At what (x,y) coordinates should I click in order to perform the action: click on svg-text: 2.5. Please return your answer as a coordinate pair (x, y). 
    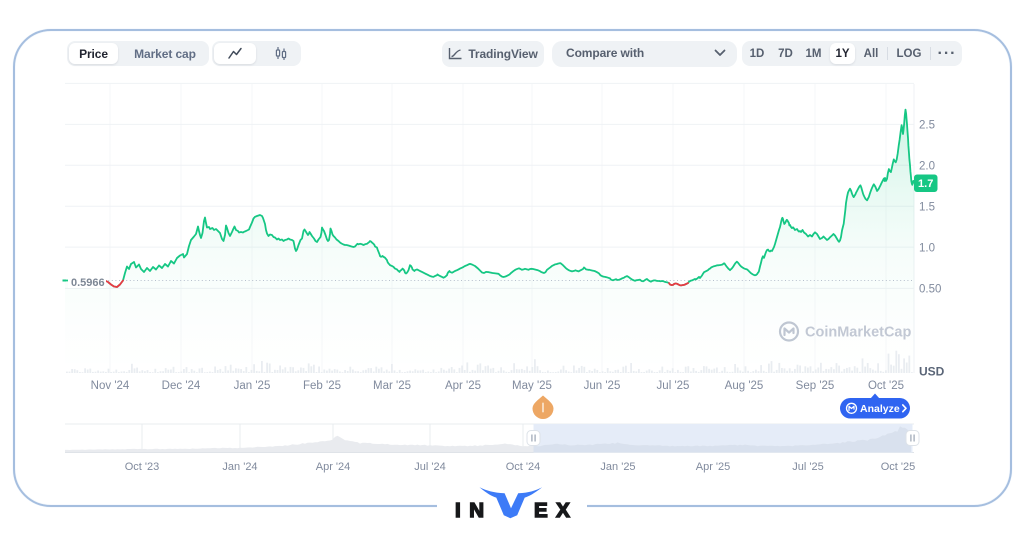
    Looking at the image, I should click on (927, 126).